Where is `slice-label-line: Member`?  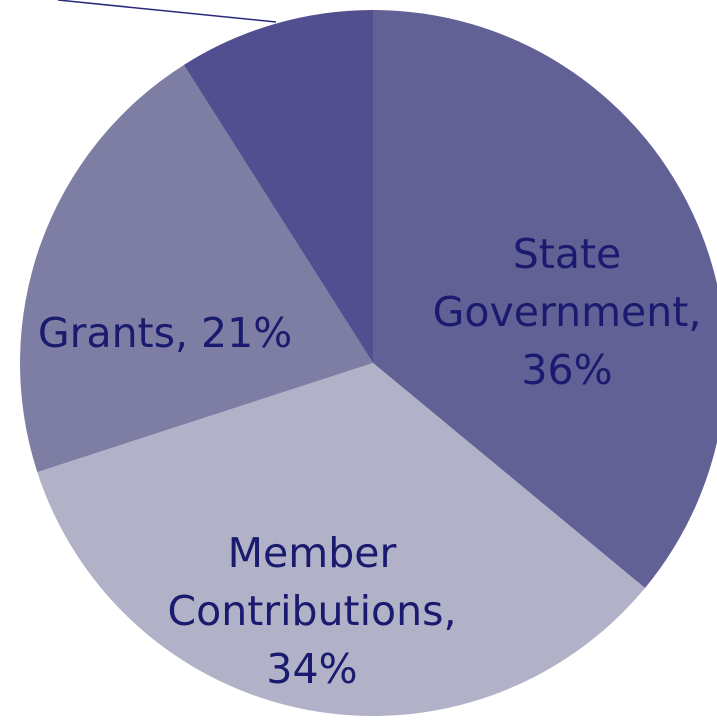
slice-label-line: Member is located at coordinates (312, 553).